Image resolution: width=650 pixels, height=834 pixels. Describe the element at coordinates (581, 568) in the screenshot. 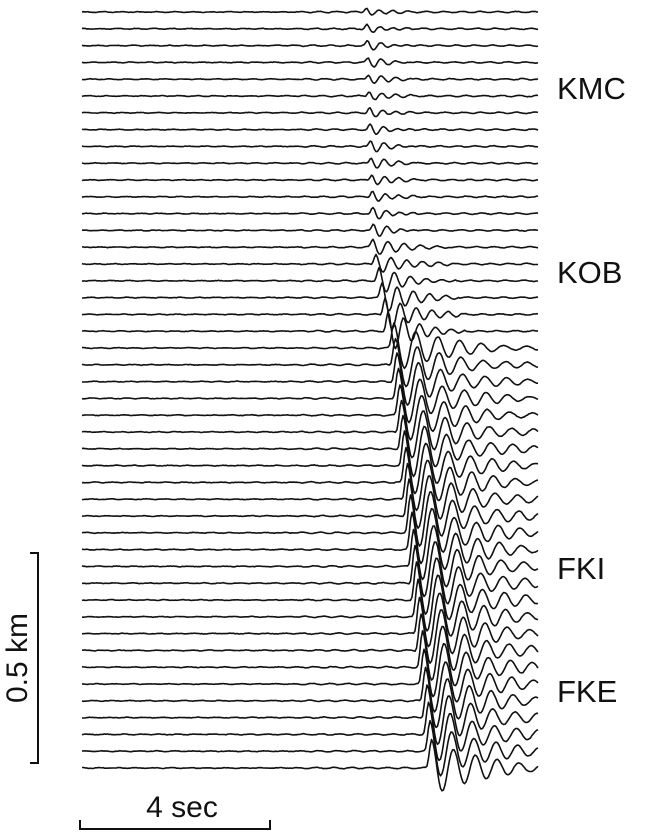

I see `station-label-fki: FKI` at that location.